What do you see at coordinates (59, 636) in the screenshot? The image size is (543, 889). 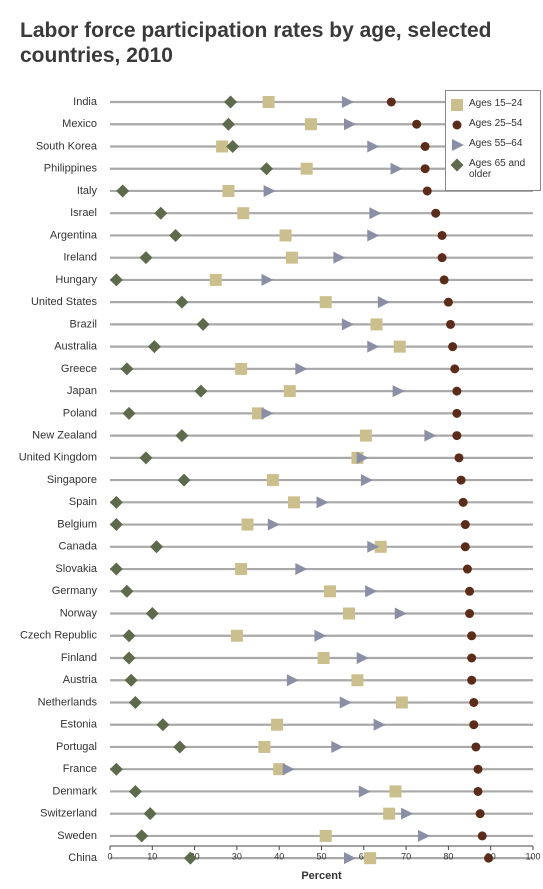 I see `y-tick-label: Czech Republic` at bounding box center [59, 636].